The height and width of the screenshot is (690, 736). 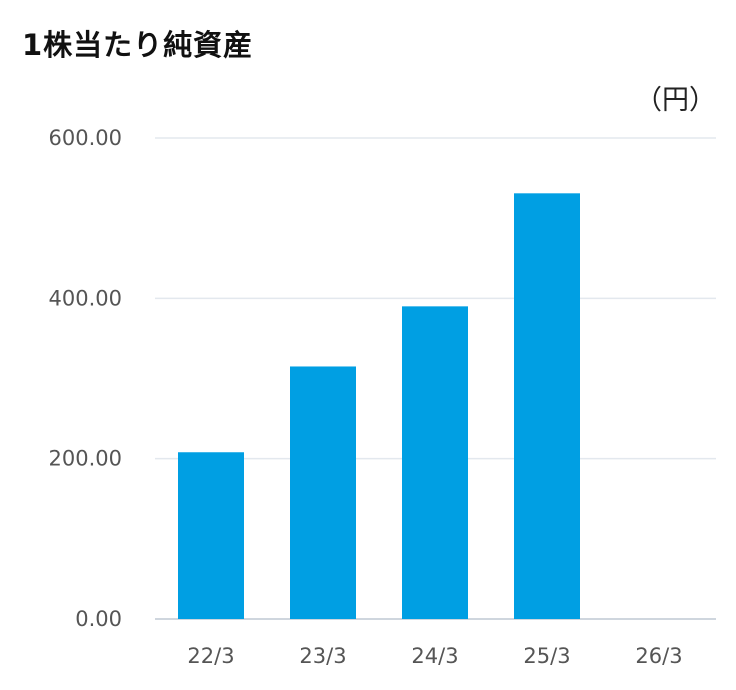 What do you see at coordinates (138, 45) in the screenshot?
I see `chart-title: 1株当たり純資産` at bounding box center [138, 45].